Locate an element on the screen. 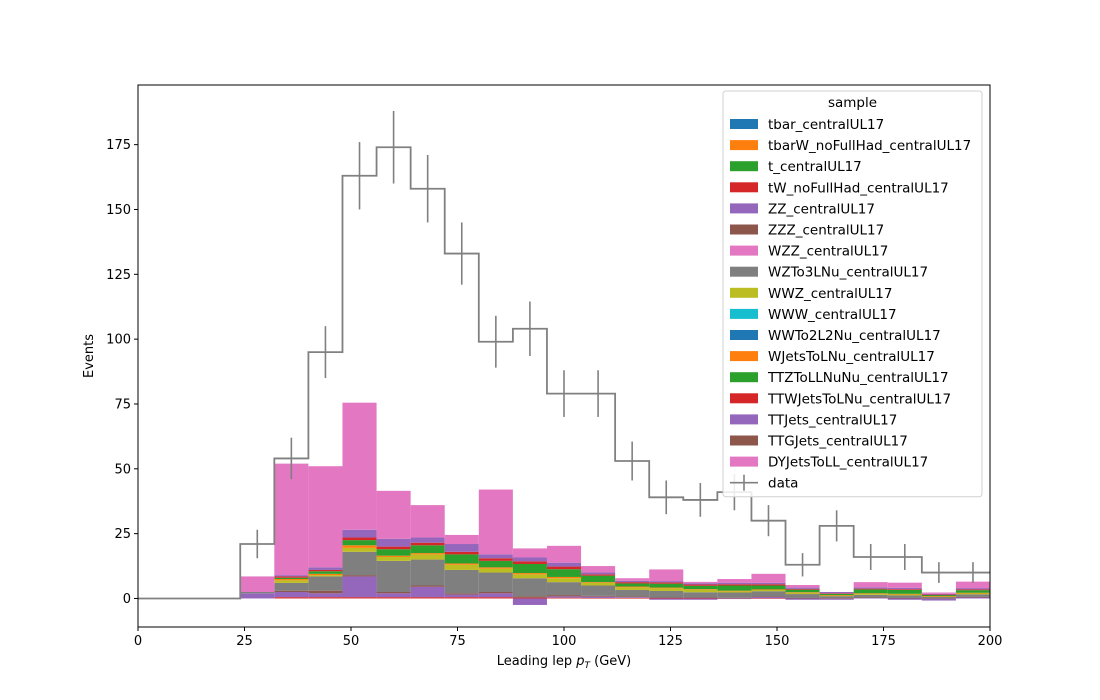 Image resolution: width=1100 pixels, height=700 pixels. legend-swatch-tbarW_noFullHad_centralUL17 is located at coordinates (744, 145).